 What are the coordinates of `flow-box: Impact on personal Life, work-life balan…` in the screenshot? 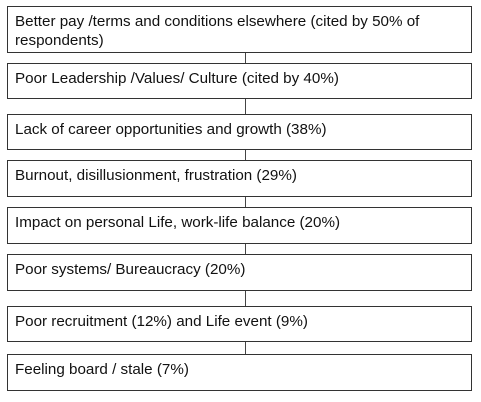 It's located at (239, 225).